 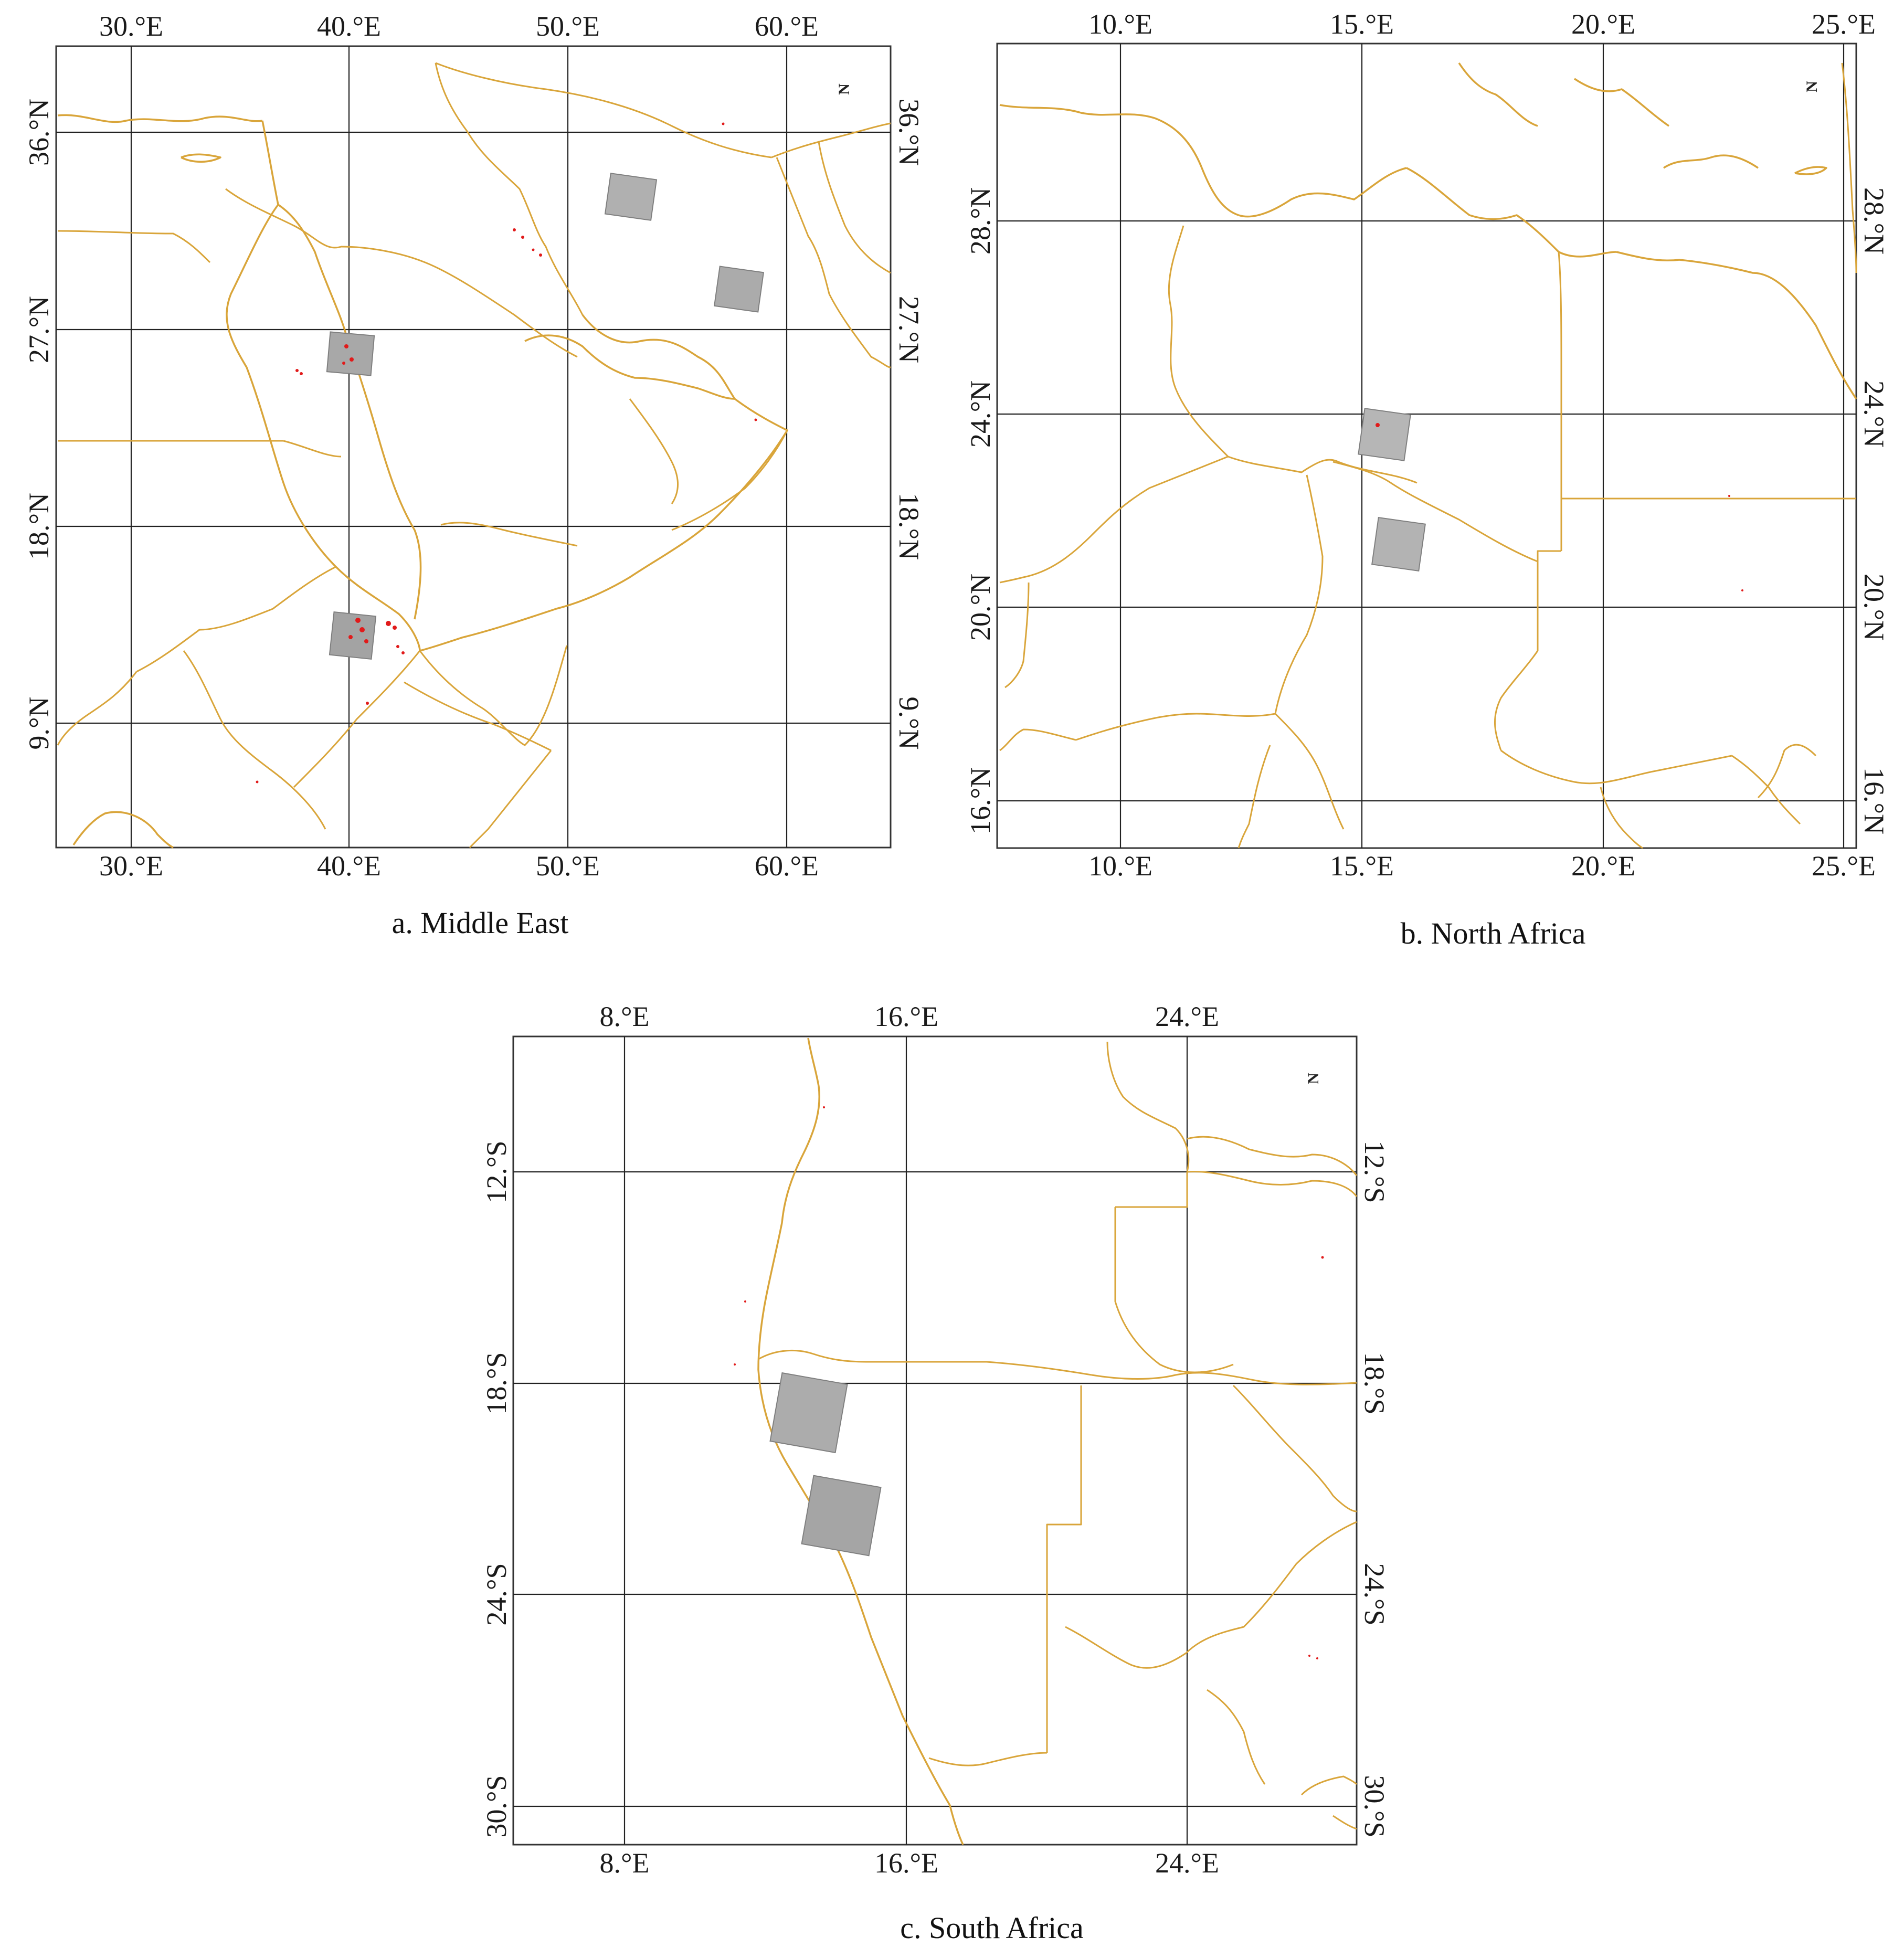 I want to click on caption-middle-east: a. Middle East, so click(x=480, y=923).